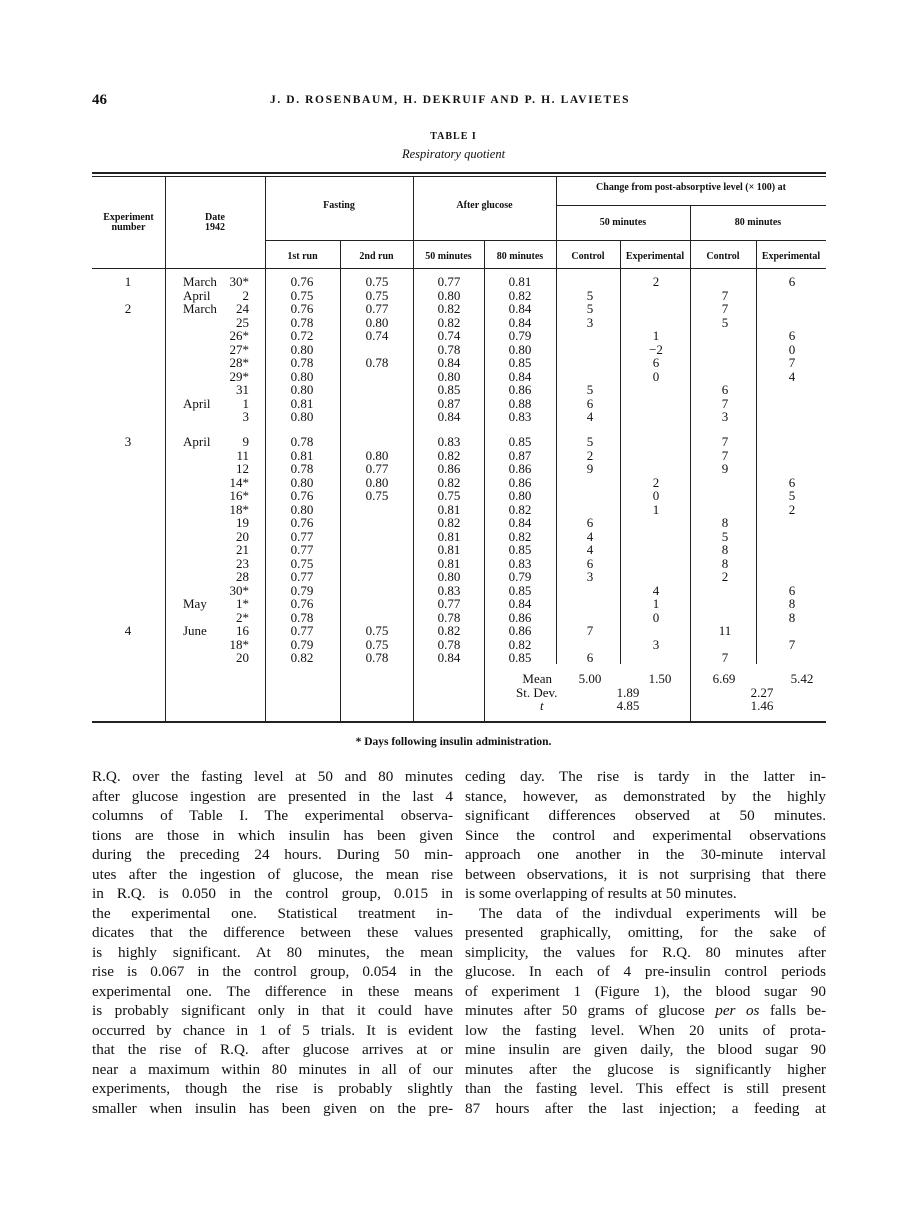 The width and height of the screenshot is (907, 1228). Describe the element at coordinates (246, 295) in the screenshot. I see `cell-day: 2` at that location.